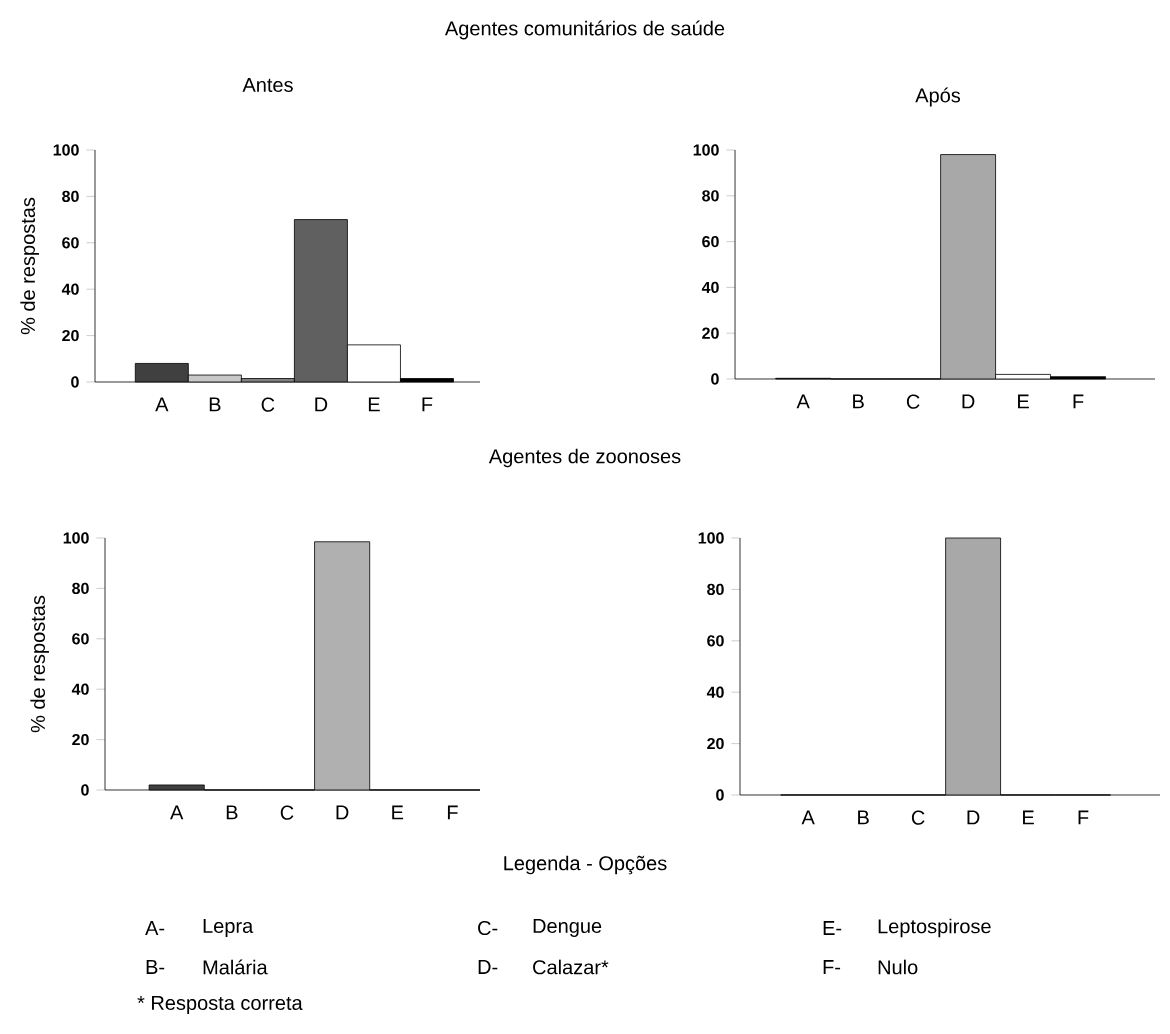  What do you see at coordinates (571, 967) in the screenshot?
I see `text: Calazar*` at bounding box center [571, 967].